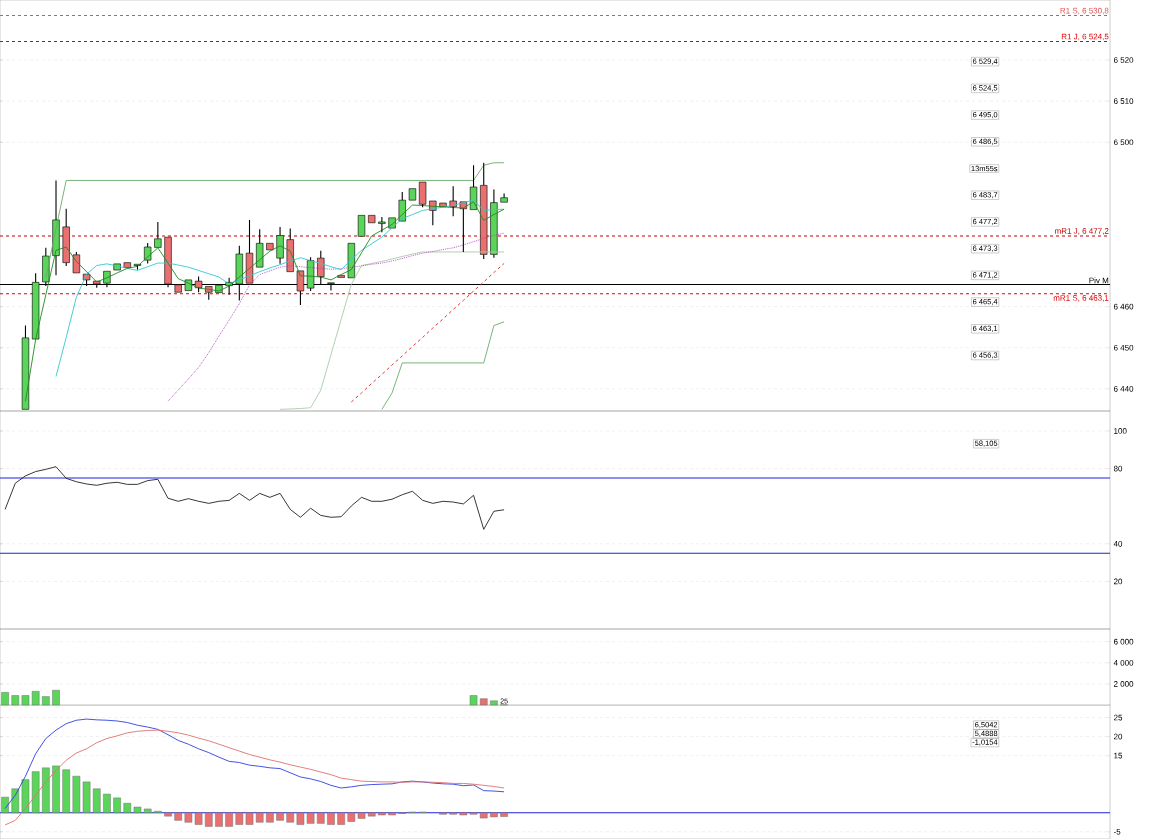 This screenshot has width=1157, height=839. What do you see at coordinates (1081, 298) in the screenshot?
I see `ref-line-label: mR1 S, 6 463,1` at bounding box center [1081, 298].